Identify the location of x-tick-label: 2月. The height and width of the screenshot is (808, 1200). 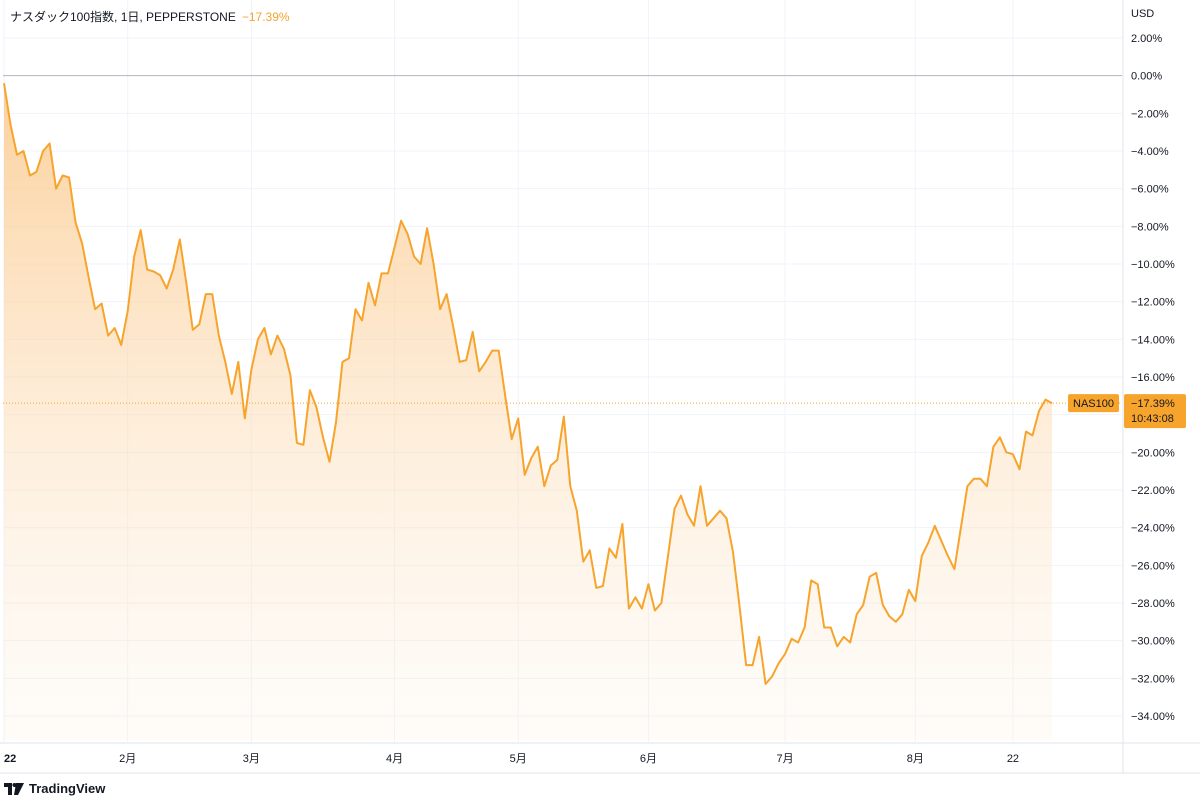
(127, 759).